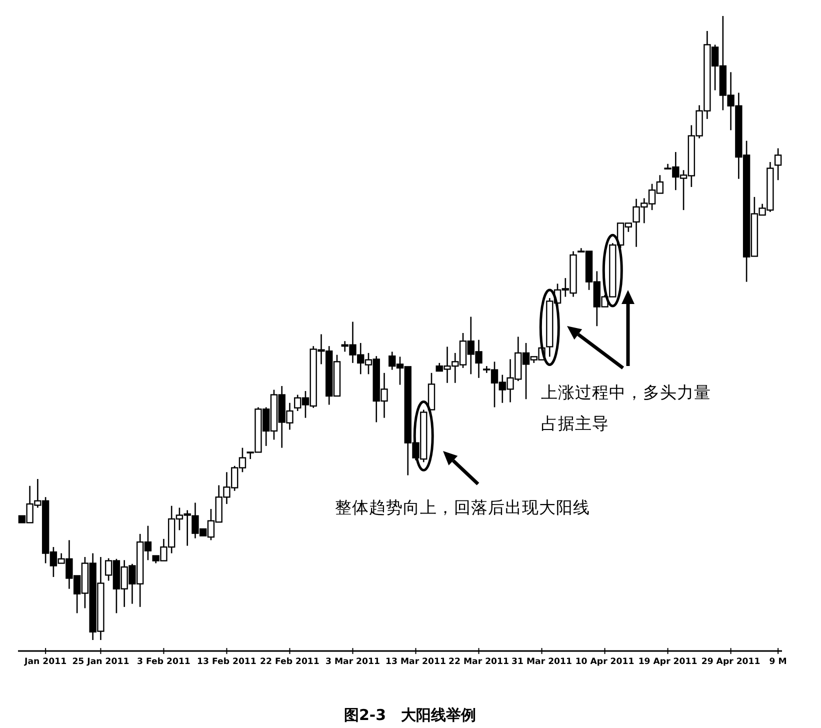 The height and width of the screenshot is (728, 821). I want to click on x-tick-label: 9 M, so click(778, 662).